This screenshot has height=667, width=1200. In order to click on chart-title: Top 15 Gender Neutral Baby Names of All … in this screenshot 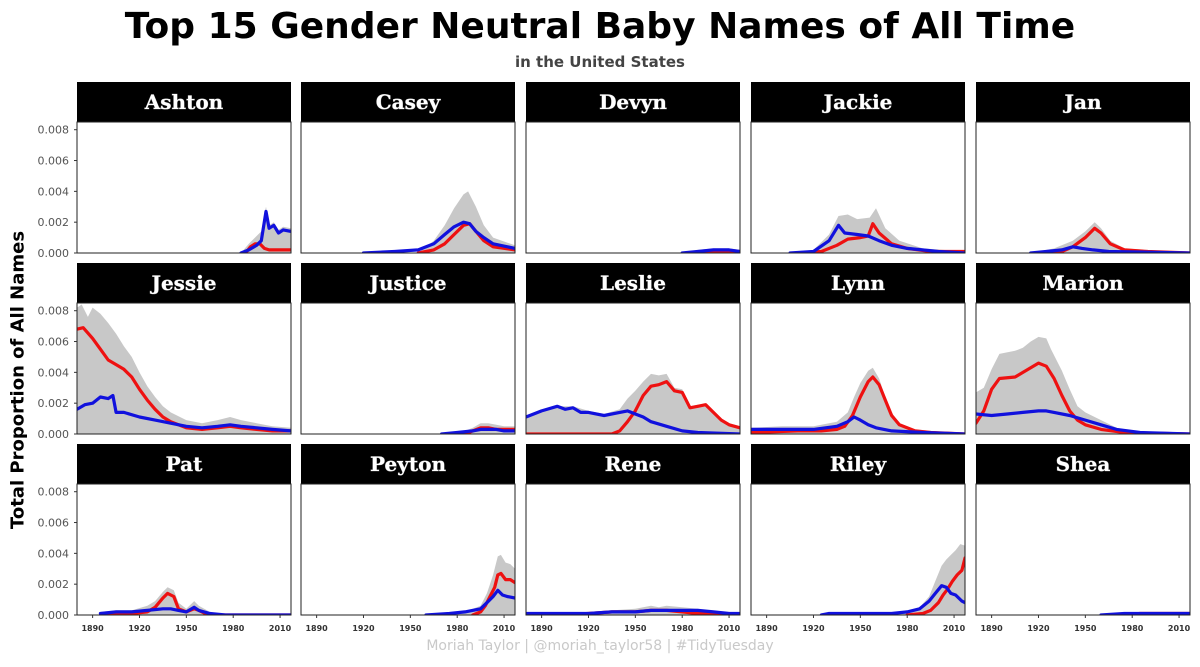, I will do `click(600, 26)`.